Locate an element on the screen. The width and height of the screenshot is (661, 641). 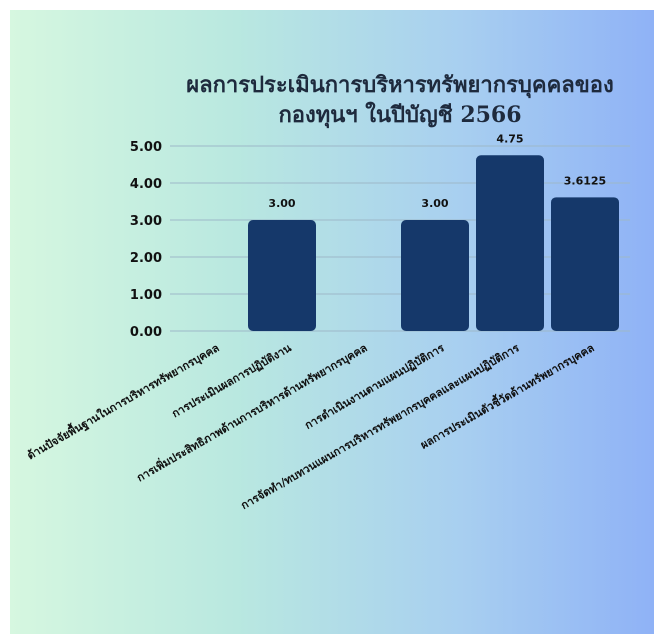
data-label: 4.75 is located at coordinates (509, 138).